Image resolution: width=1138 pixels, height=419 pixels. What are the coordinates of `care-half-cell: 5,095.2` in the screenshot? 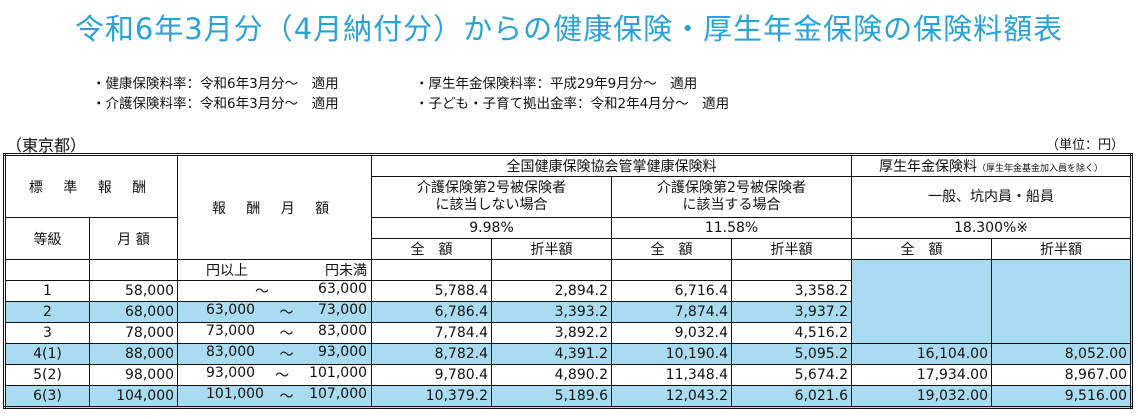 It's located at (792, 354).